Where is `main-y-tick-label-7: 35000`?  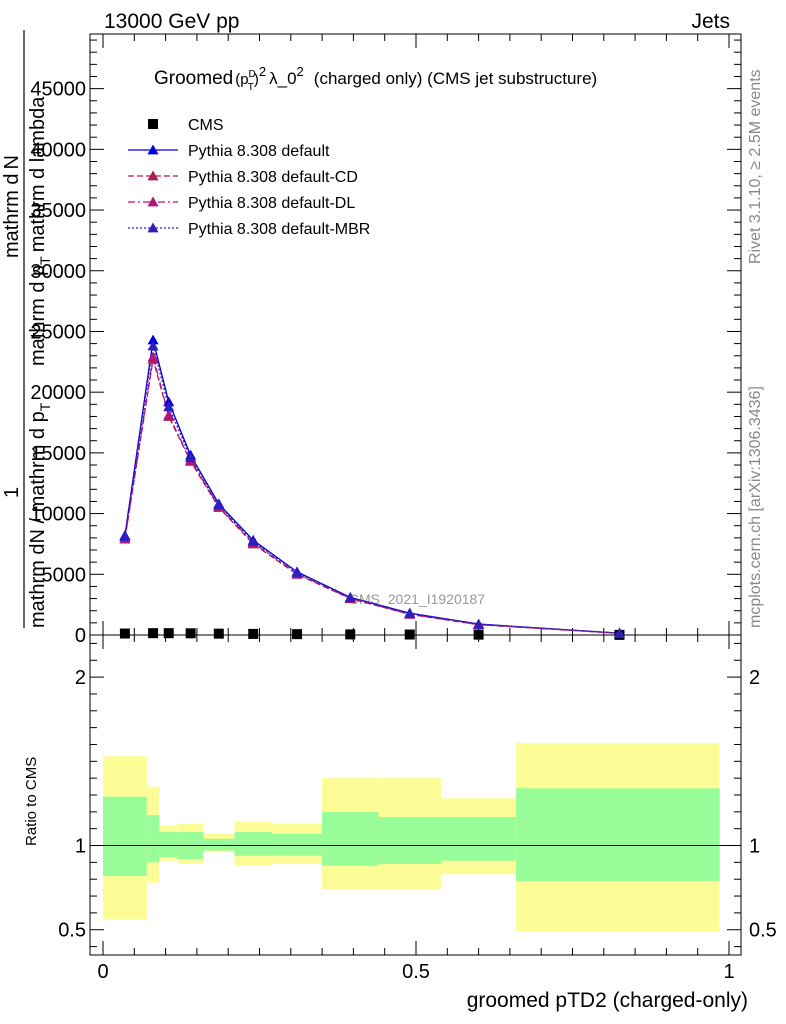
main-y-tick-label-7: 35000 is located at coordinates (58, 211).